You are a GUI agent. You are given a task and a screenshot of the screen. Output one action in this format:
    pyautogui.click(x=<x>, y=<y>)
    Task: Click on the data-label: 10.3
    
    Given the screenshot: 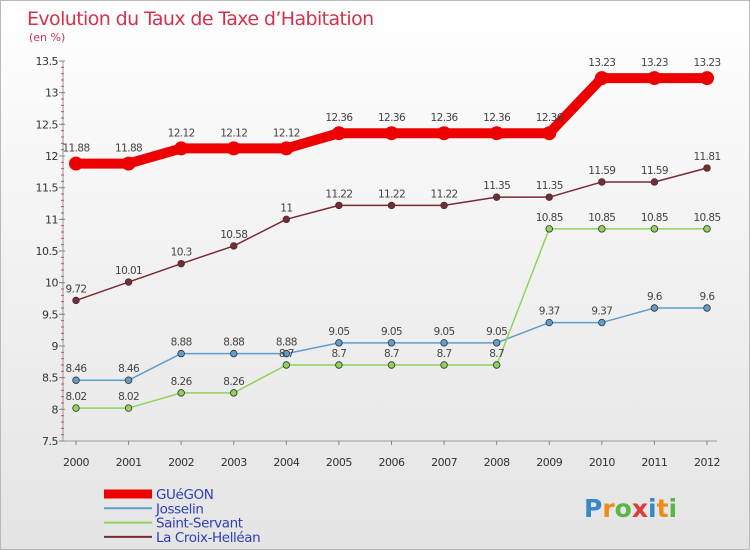 What is the action you would take?
    pyautogui.click(x=181, y=253)
    